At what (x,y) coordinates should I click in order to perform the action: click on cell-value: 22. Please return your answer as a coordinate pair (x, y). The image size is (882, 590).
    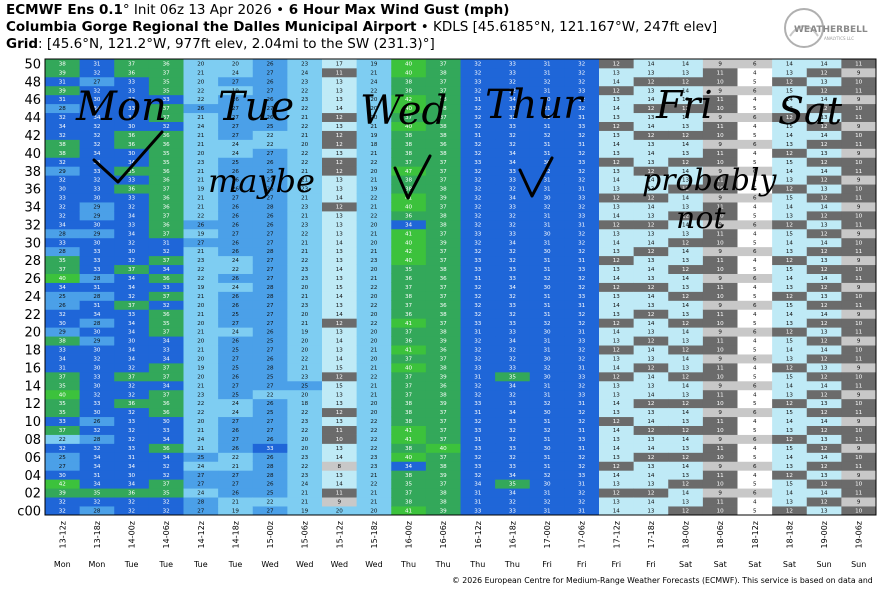
    Looking at the image, I should click on (373, 449).